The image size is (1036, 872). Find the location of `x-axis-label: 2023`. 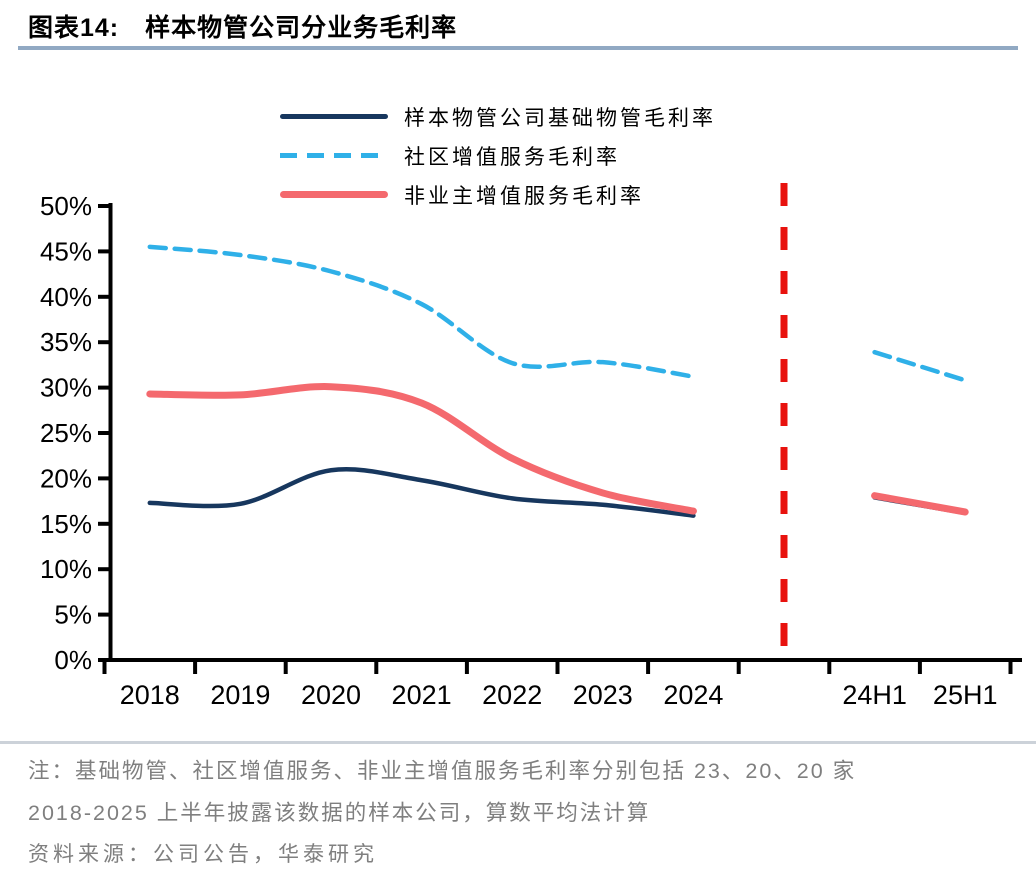

x-axis-label: 2023 is located at coordinates (603, 695).